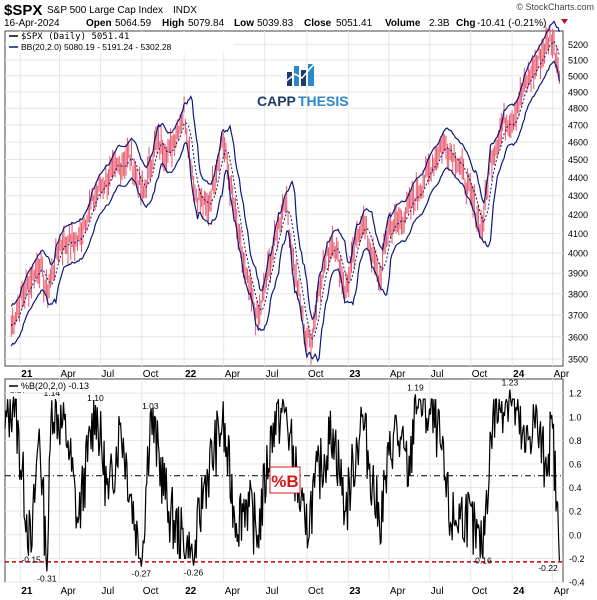 The height and width of the screenshot is (600, 597). I want to click on percent-b-legend-box, so click(64, 386).